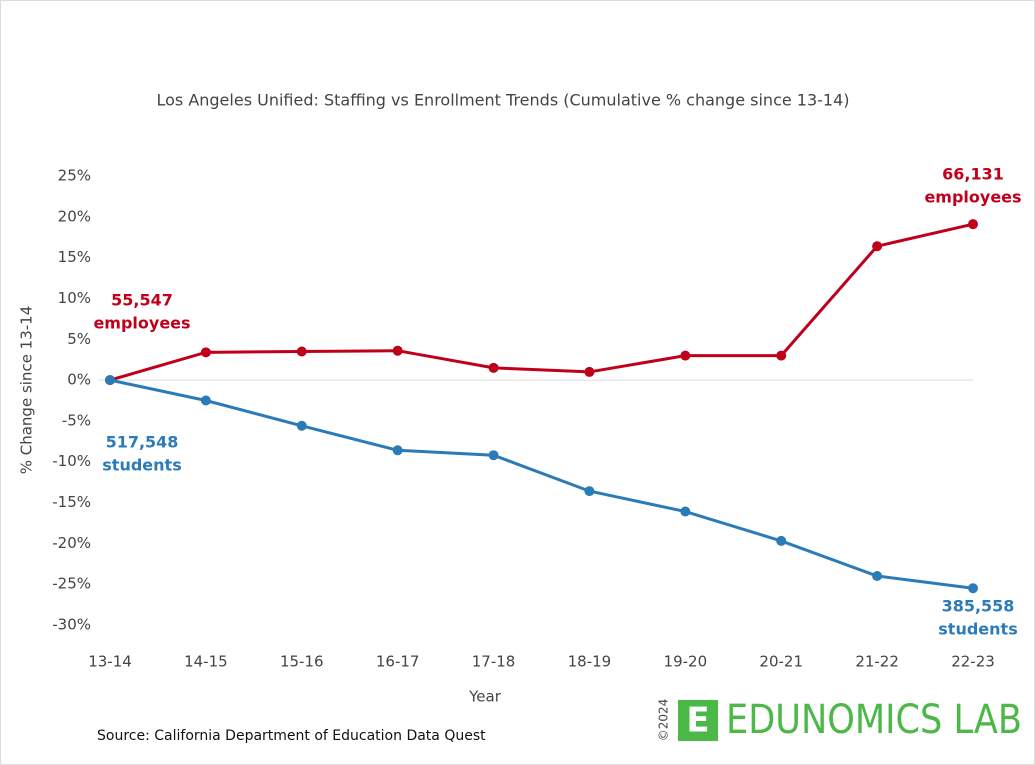 The width and height of the screenshot is (1035, 765). Describe the element at coordinates (590, 662) in the screenshot. I see `x-tick-label: 18-19` at that location.